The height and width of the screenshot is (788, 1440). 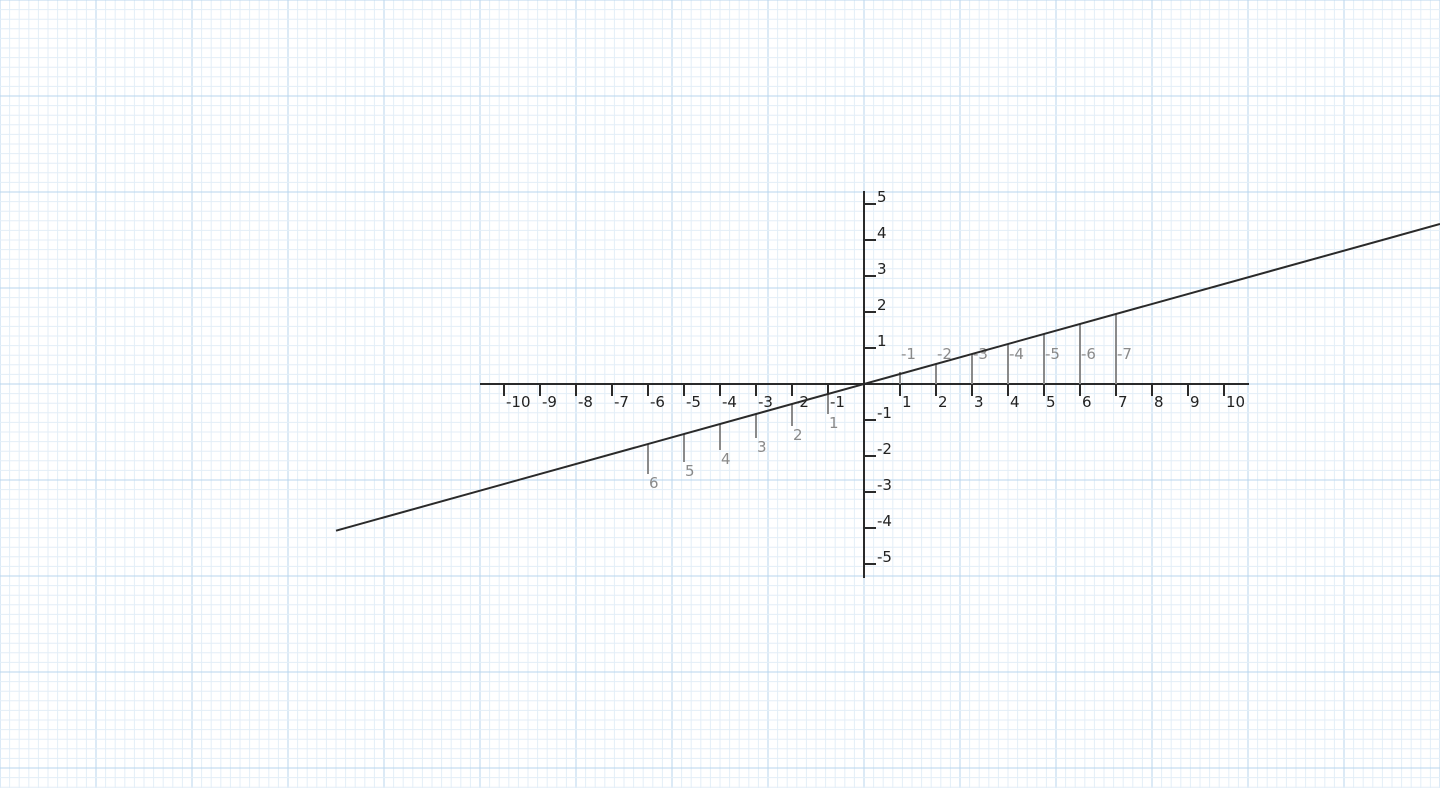 I want to click on x-tick-label: 5, so click(x=1051, y=402).